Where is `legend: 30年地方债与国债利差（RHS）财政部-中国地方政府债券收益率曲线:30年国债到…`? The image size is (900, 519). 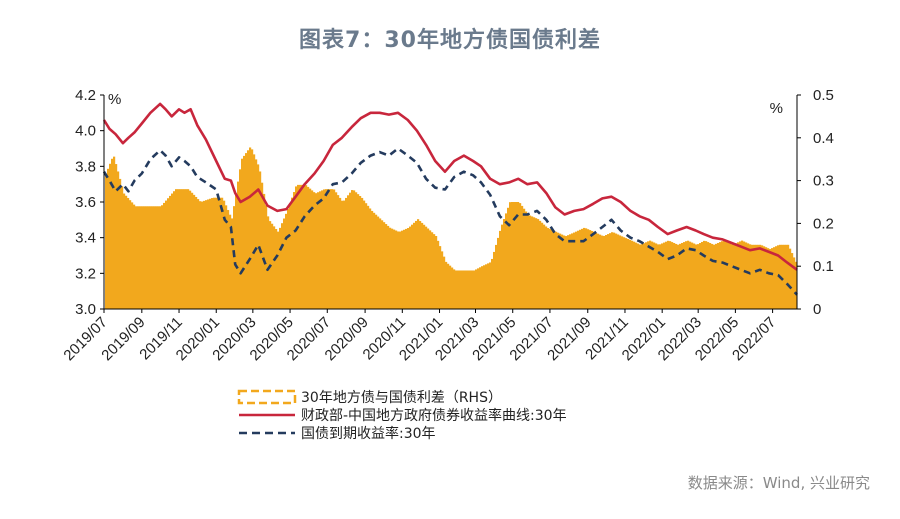
legend: 30年地方债与国债利差（RHS）财政部-中国地方政府债券收益率曲线:30年国债到… is located at coordinates (402, 415).